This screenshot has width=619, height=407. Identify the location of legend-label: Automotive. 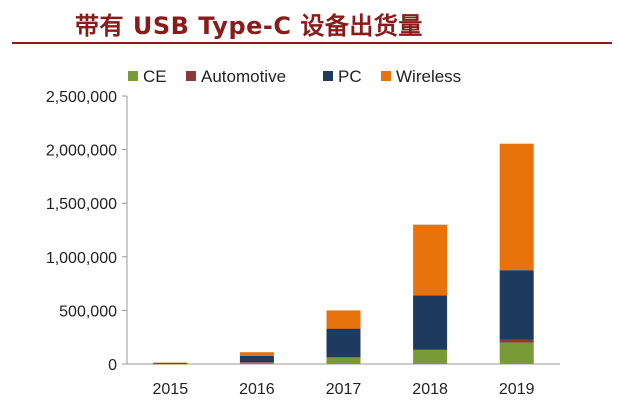
(243, 76).